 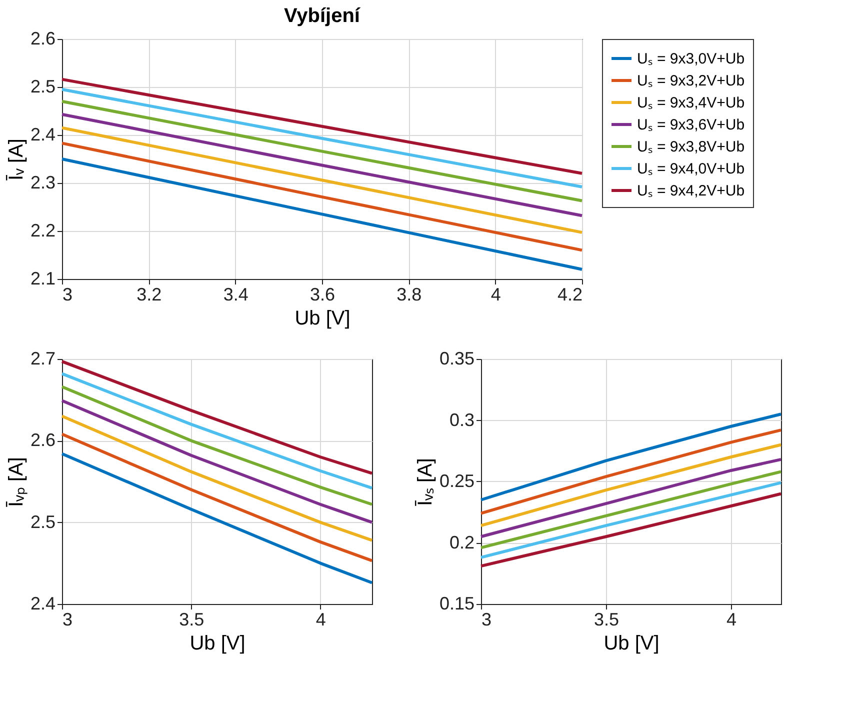 I want to click on y-tick-label: 0.3, so click(x=461, y=420).